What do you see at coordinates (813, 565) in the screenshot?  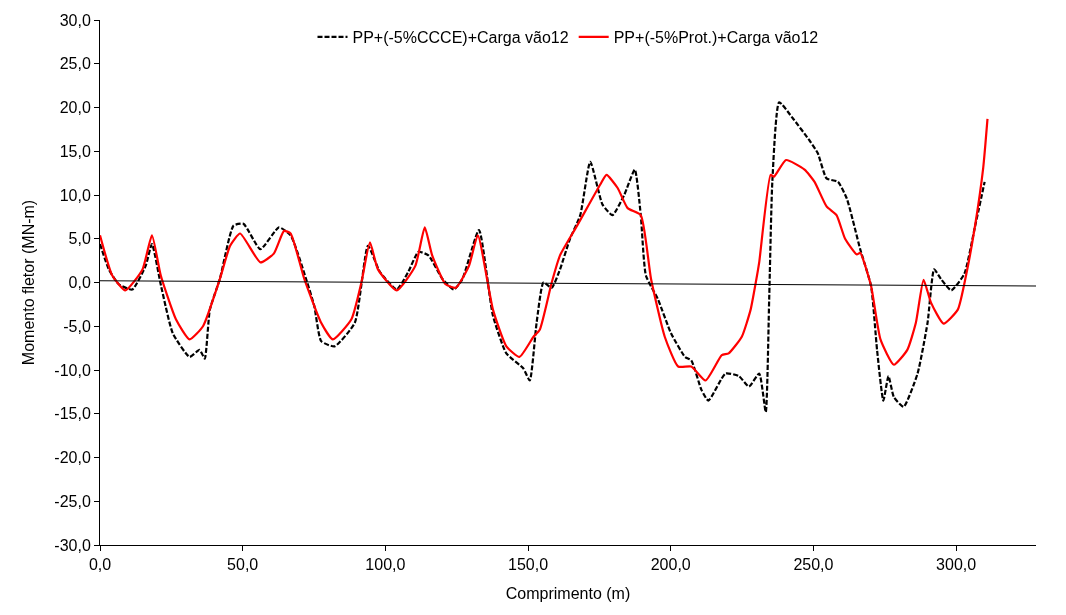 I see `x-tick-label: 250,0` at bounding box center [813, 565].